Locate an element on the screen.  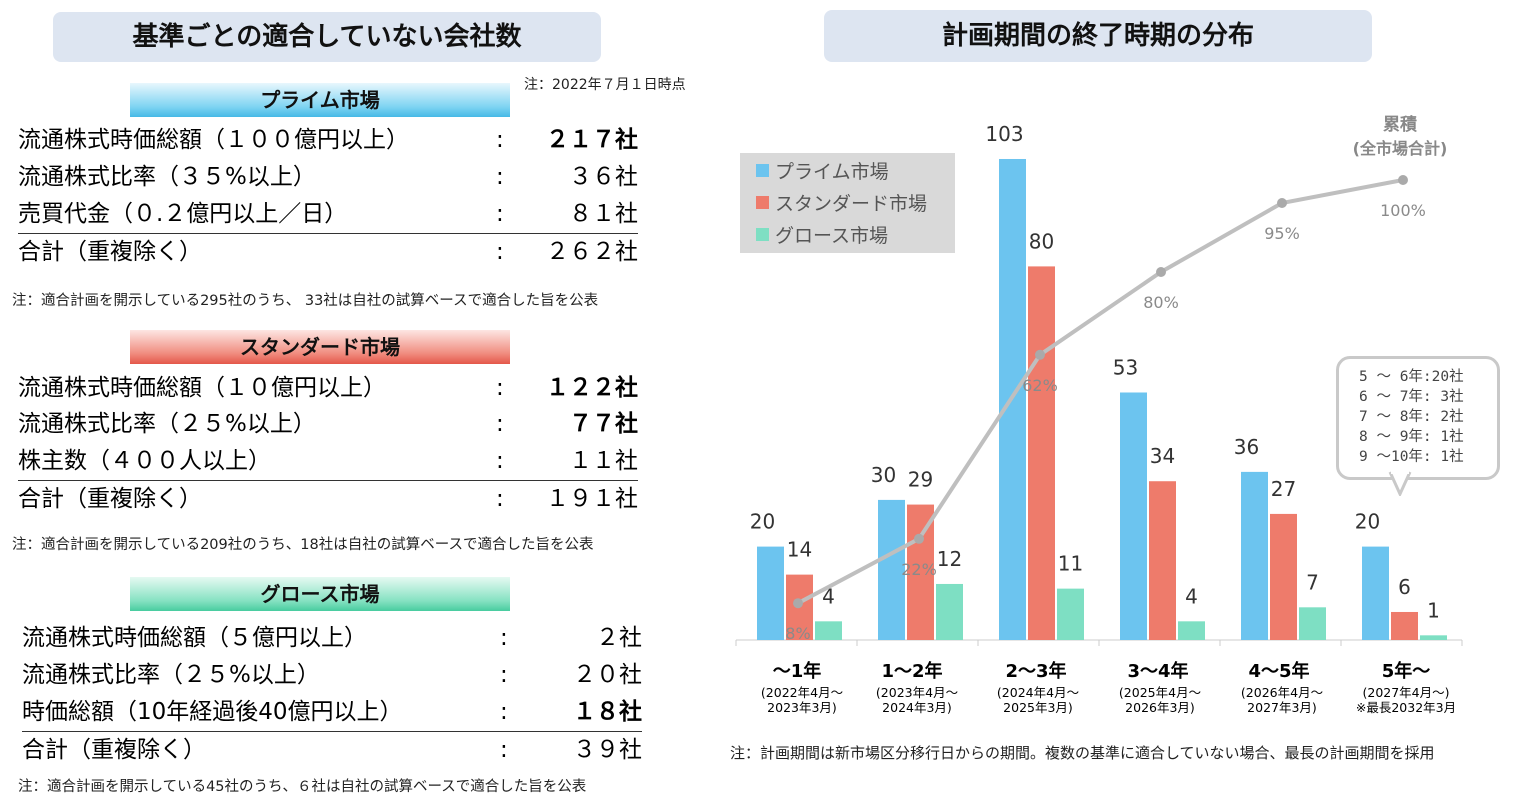
callout-tail is located at coordinates (1400, 483).